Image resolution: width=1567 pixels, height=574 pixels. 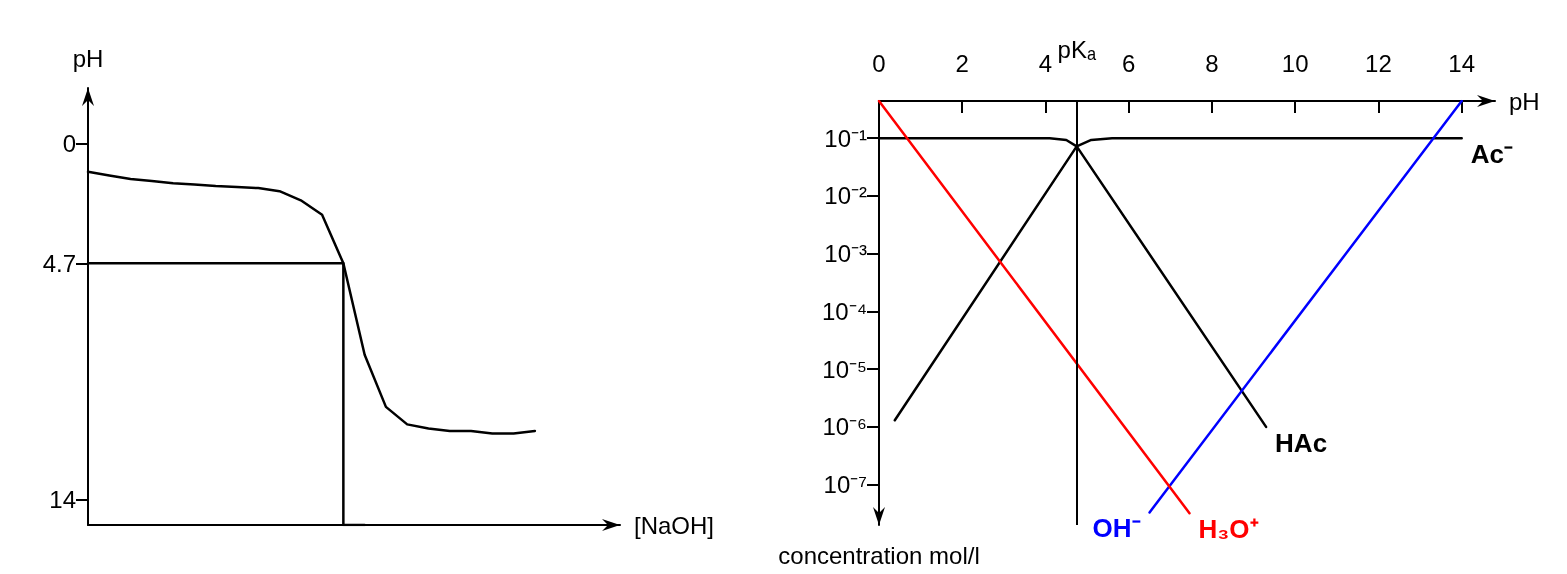 What do you see at coordinates (1301, 442) in the screenshot?
I see `series-label: HAc` at bounding box center [1301, 442].